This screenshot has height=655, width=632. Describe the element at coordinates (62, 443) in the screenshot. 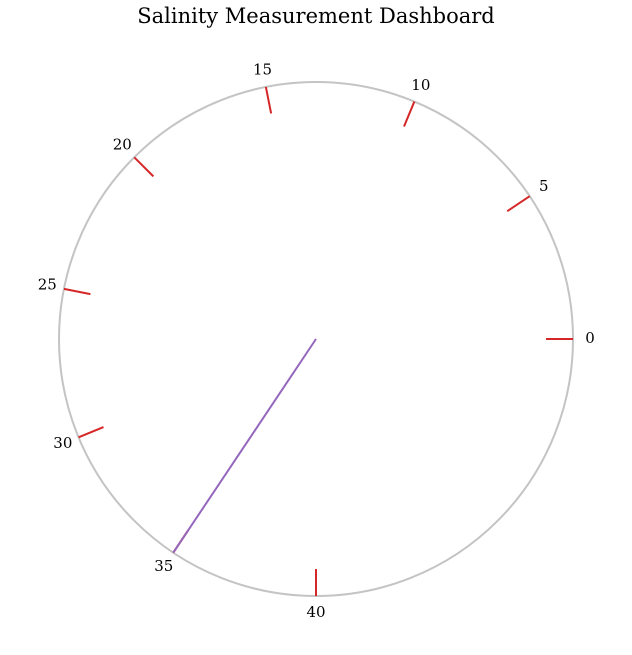

I see `gauge-tick-label-30: 30` at that location.